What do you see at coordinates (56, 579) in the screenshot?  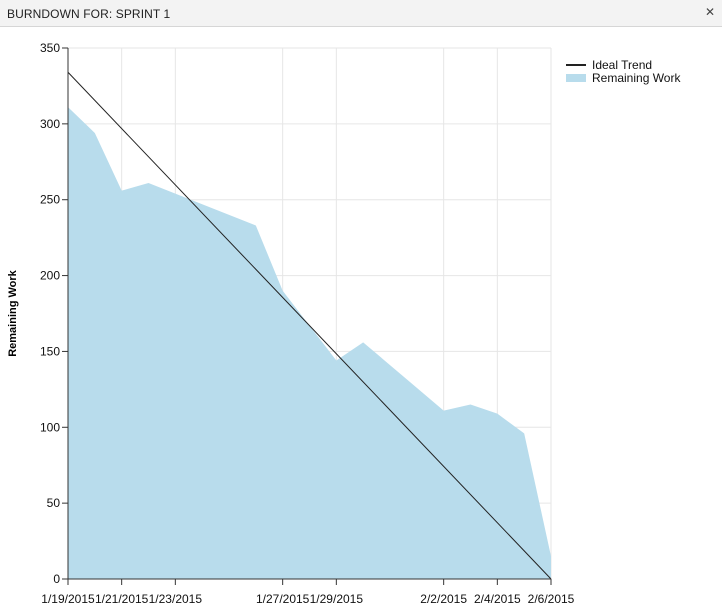 I see `y-tick-label: 0` at bounding box center [56, 579].